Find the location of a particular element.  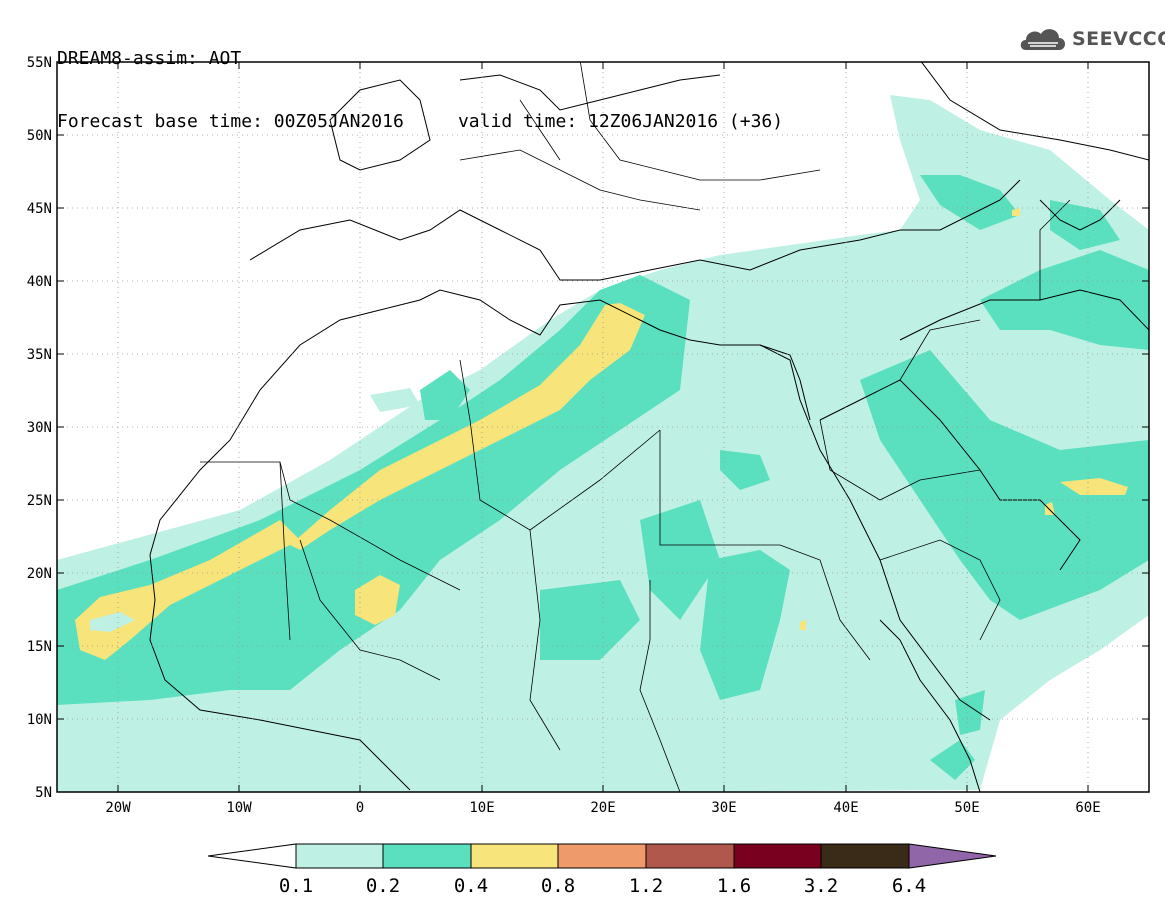

lon-label: 50E is located at coordinates (966, 808).